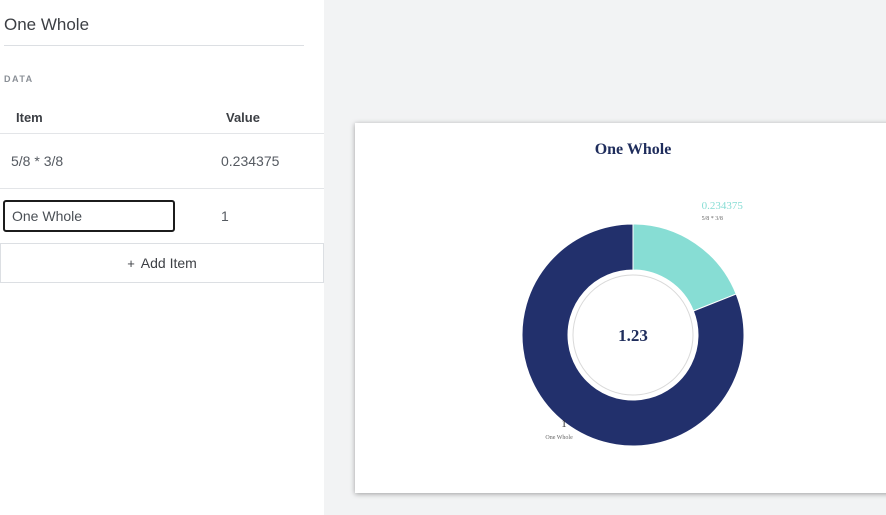  What do you see at coordinates (162, 133) in the screenshot?
I see `header-divider` at bounding box center [162, 133].